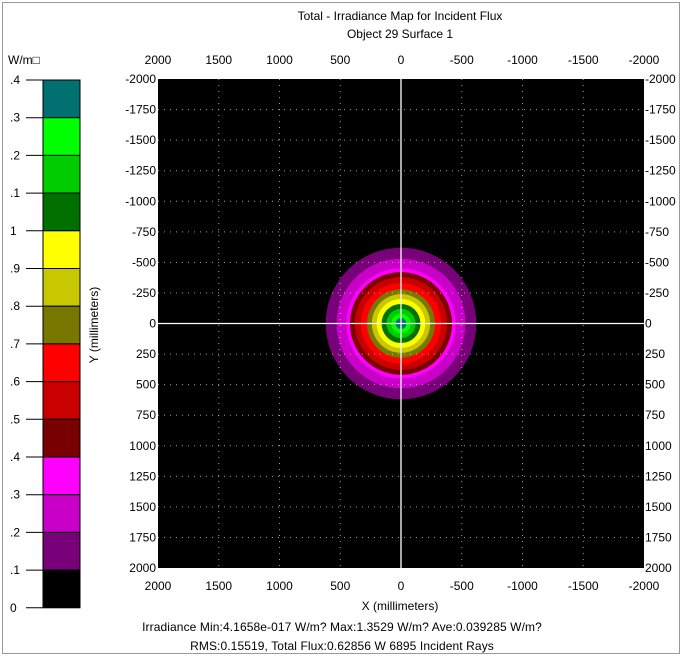  Describe the element at coordinates (140, 110) in the screenshot. I see `y-tick-label-left: -1750` at that location.